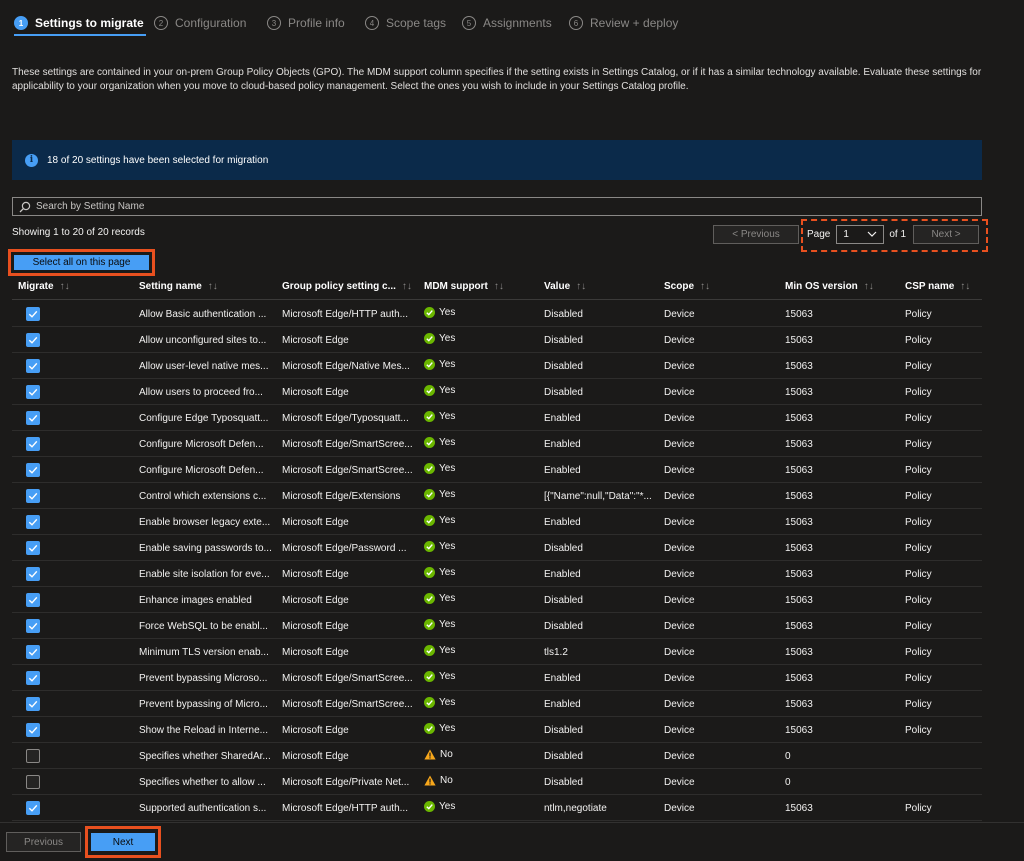  What do you see at coordinates (930, 286) in the screenshot?
I see `column-header-label: CSP name` at bounding box center [930, 286].